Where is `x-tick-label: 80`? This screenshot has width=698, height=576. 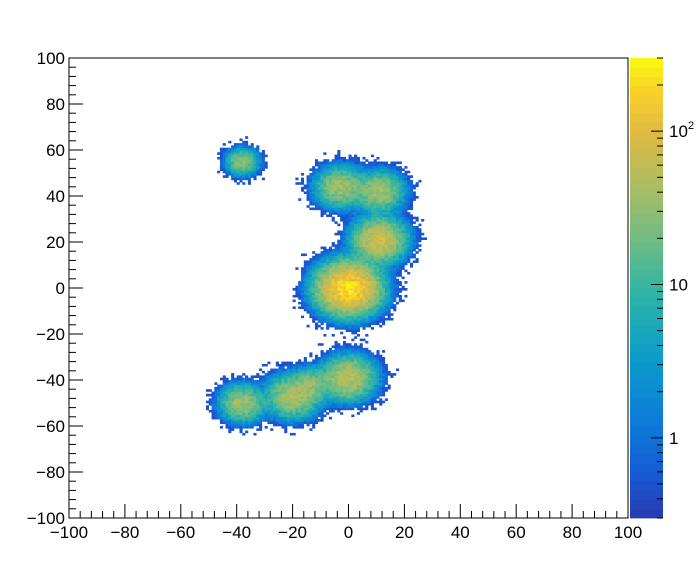
x-tick-label: 80 is located at coordinates (572, 532).